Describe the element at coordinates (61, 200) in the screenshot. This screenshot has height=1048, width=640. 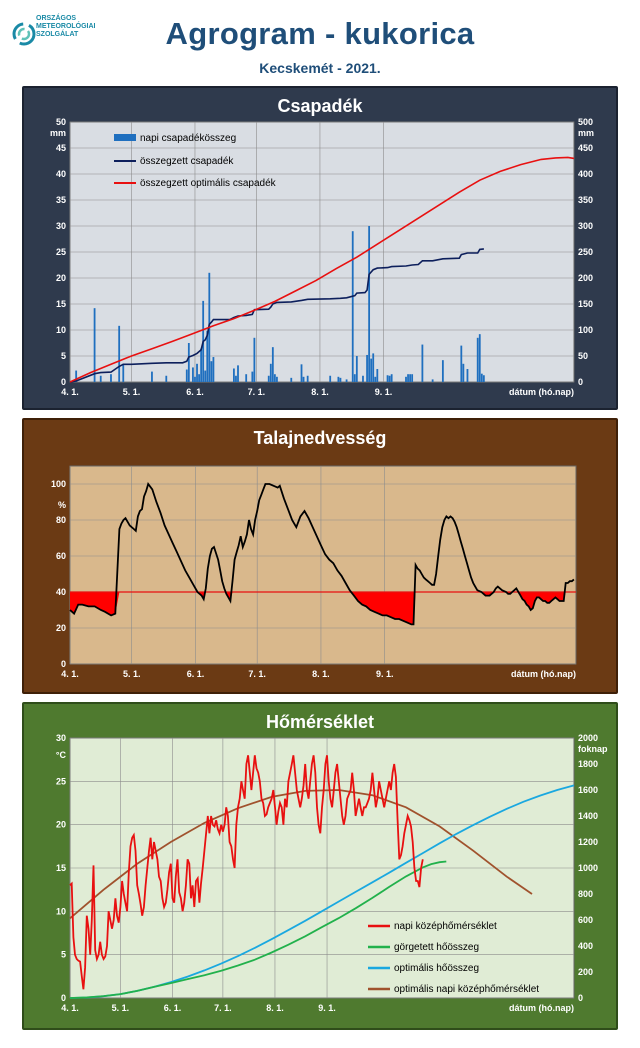
I see `y-tick-label: 35` at that location.